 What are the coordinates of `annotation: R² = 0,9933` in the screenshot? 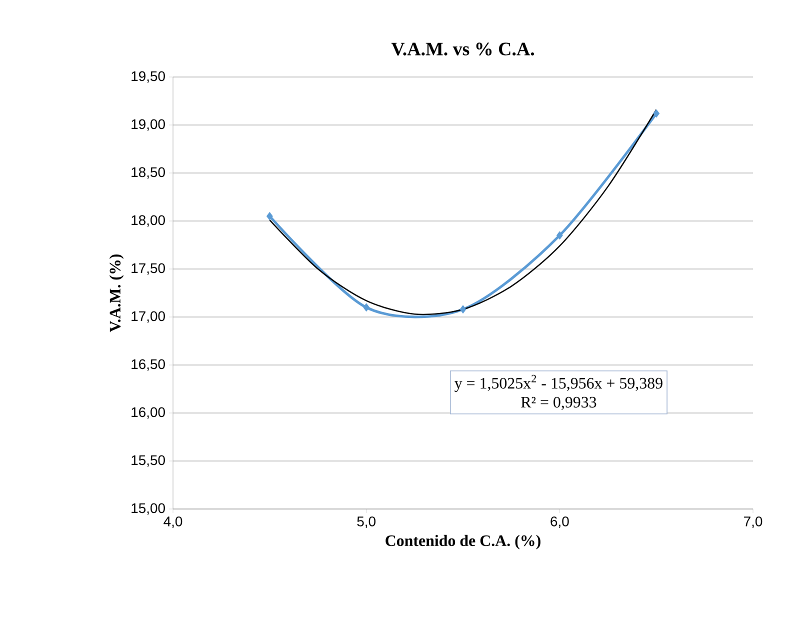 It's located at (558, 403).